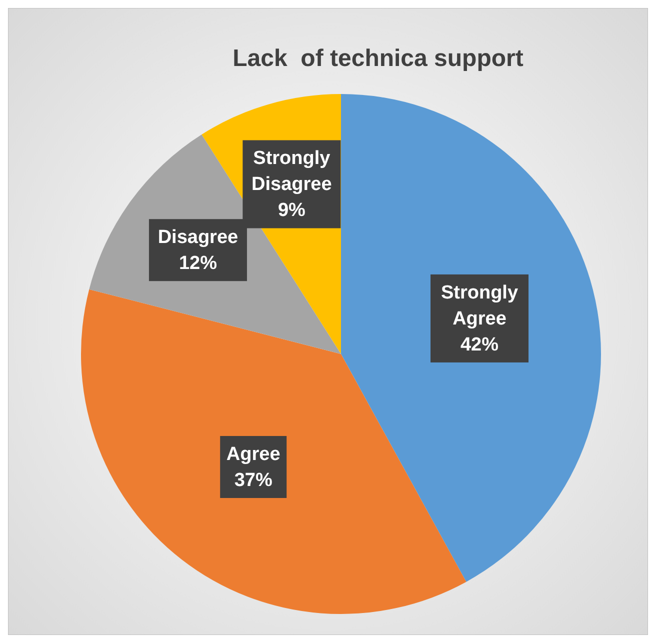 The image size is (656, 643). I want to click on data-label: 12%, so click(198, 263).